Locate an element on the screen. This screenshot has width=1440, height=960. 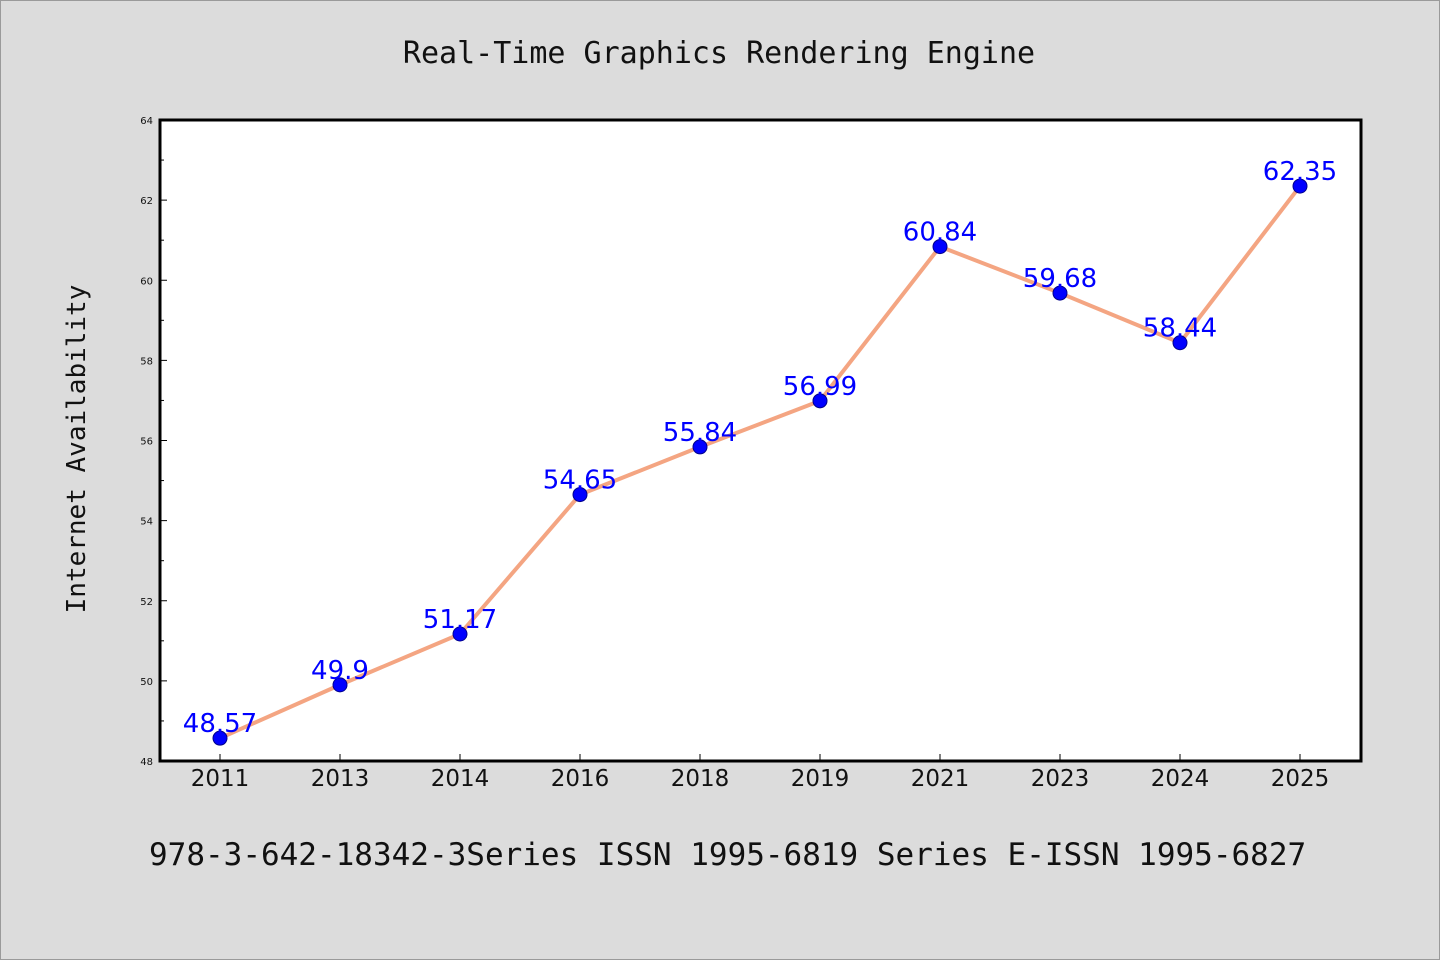
x-tick-label: 2023 is located at coordinates (1060, 779).